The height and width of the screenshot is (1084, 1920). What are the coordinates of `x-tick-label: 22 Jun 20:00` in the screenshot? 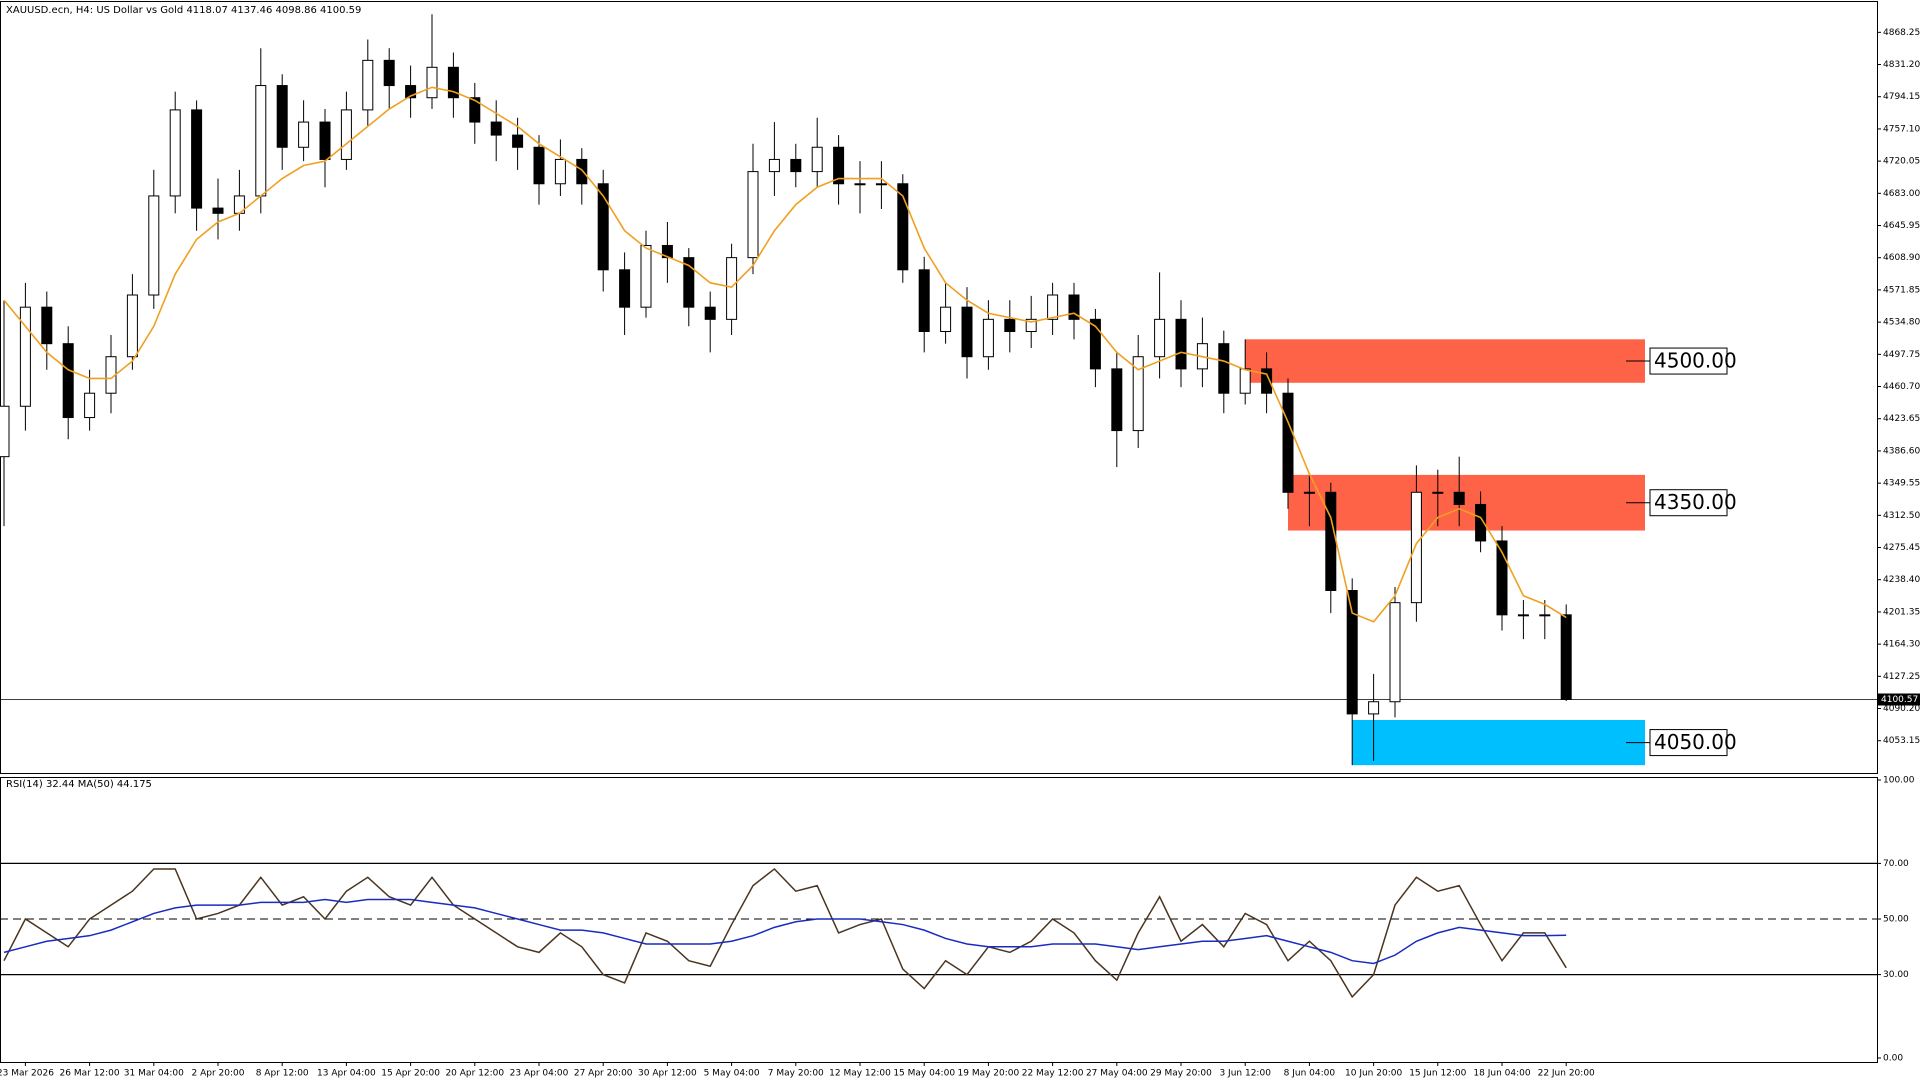 It's located at (1566, 1074).